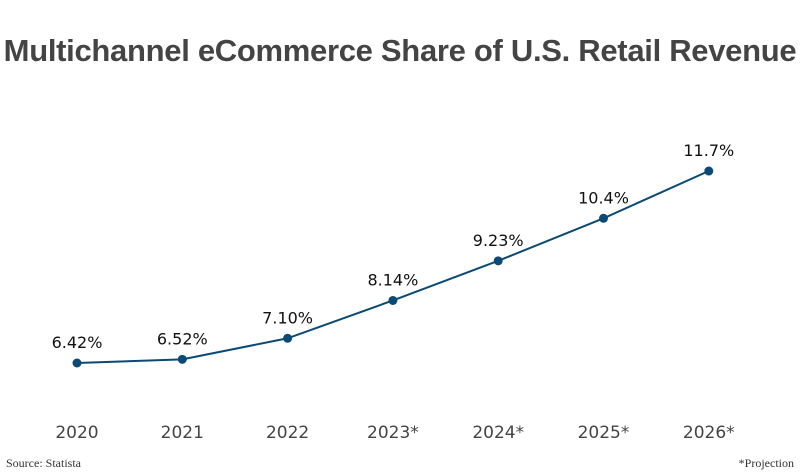  I want to click on data-label: 7.10%, so click(287, 317).